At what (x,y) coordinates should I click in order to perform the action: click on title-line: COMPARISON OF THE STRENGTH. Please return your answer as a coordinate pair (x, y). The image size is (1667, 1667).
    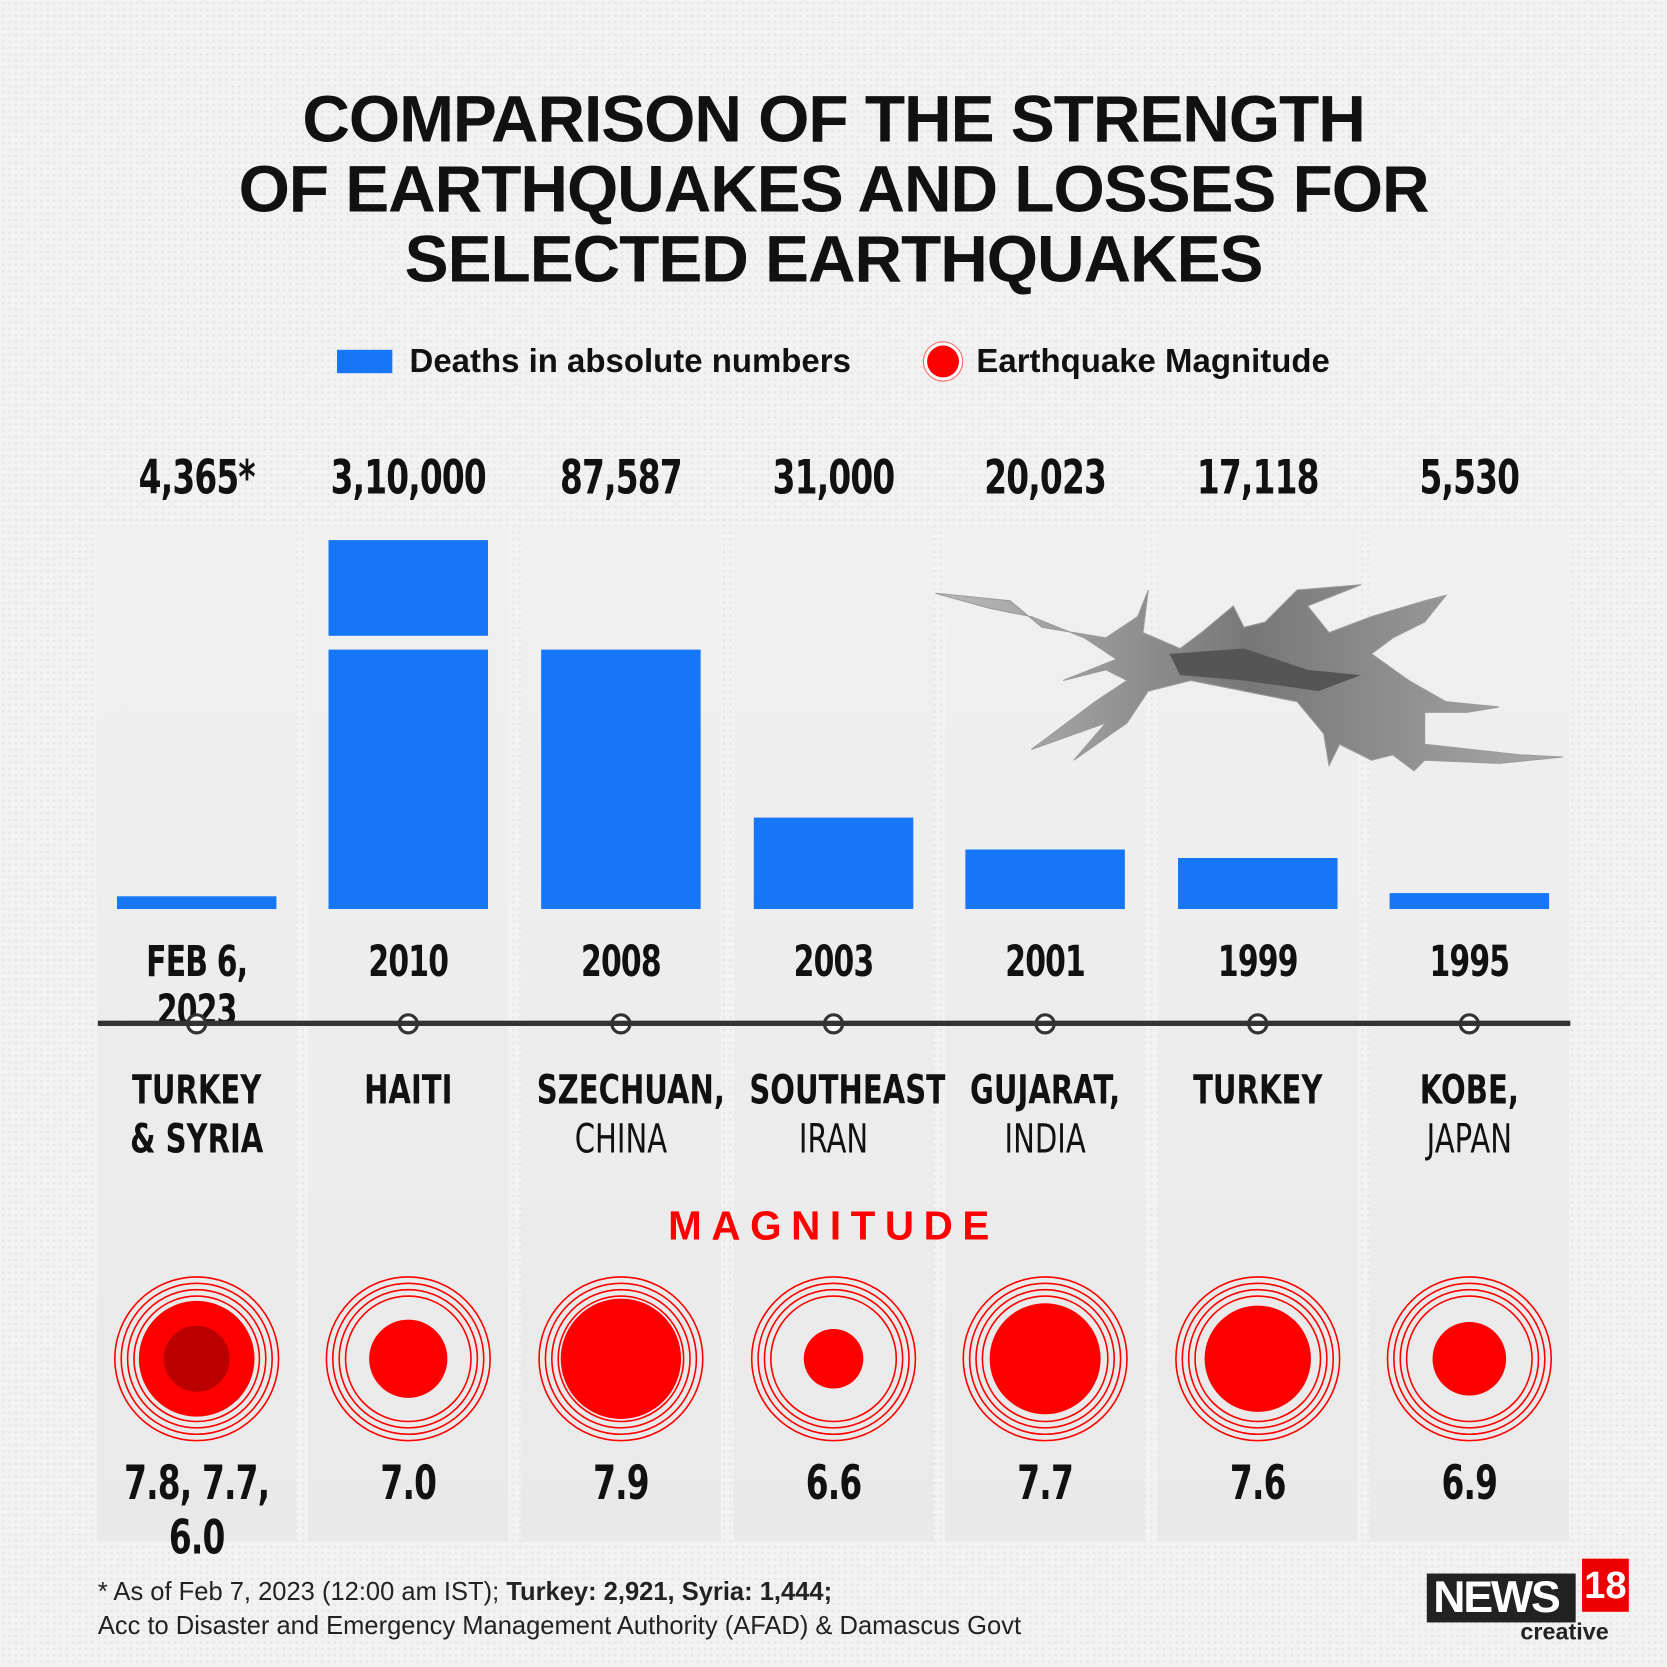
    Looking at the image, I should click on (834, 119).